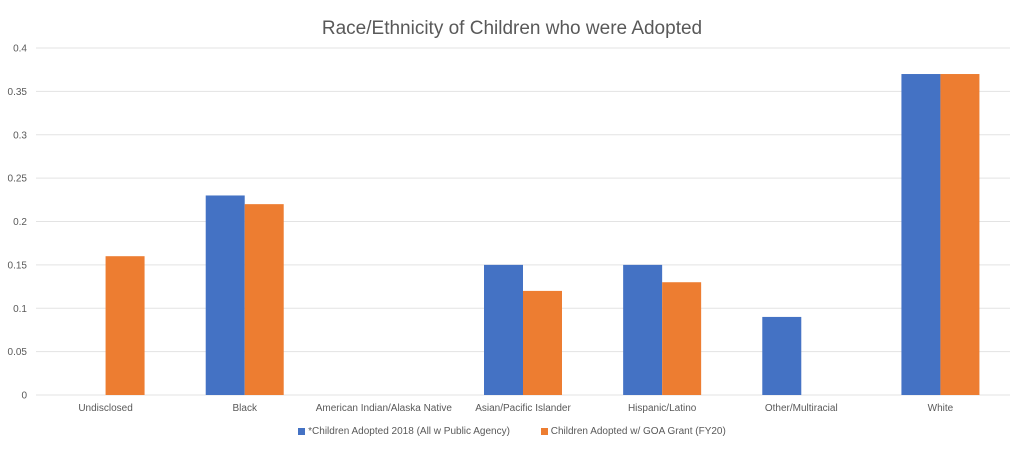 The width and height of the screenshot is (1024, 449). I want to click on x-tick-label: White, so click(941, 408).